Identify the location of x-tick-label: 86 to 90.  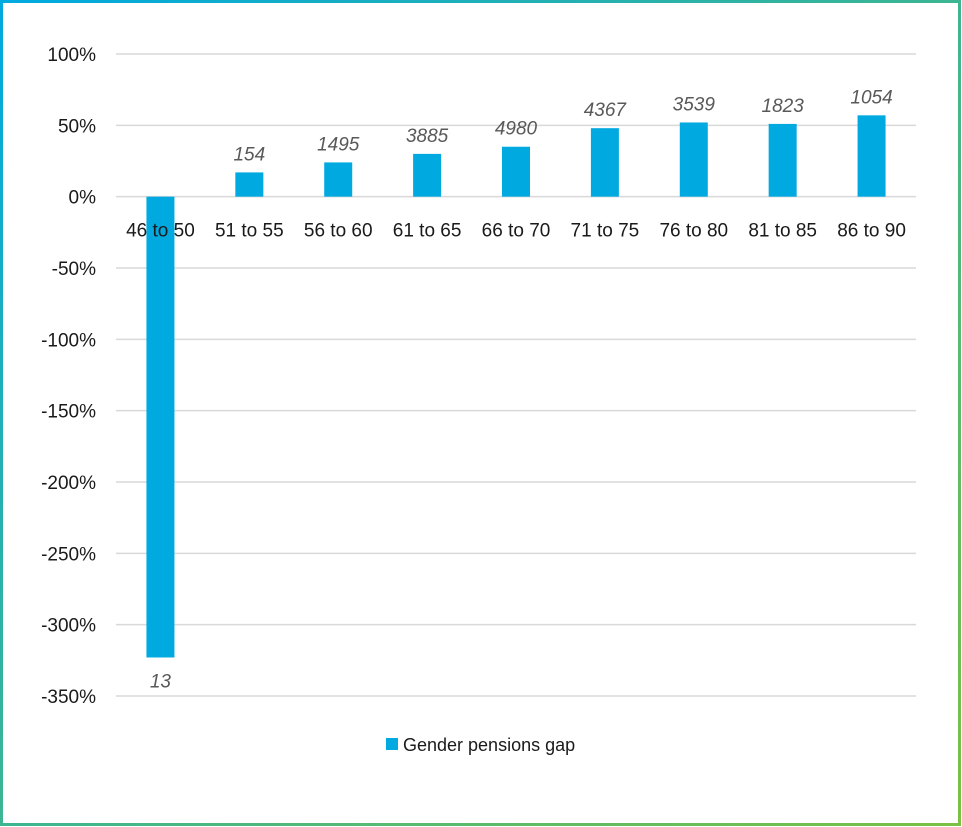
(871, 231).